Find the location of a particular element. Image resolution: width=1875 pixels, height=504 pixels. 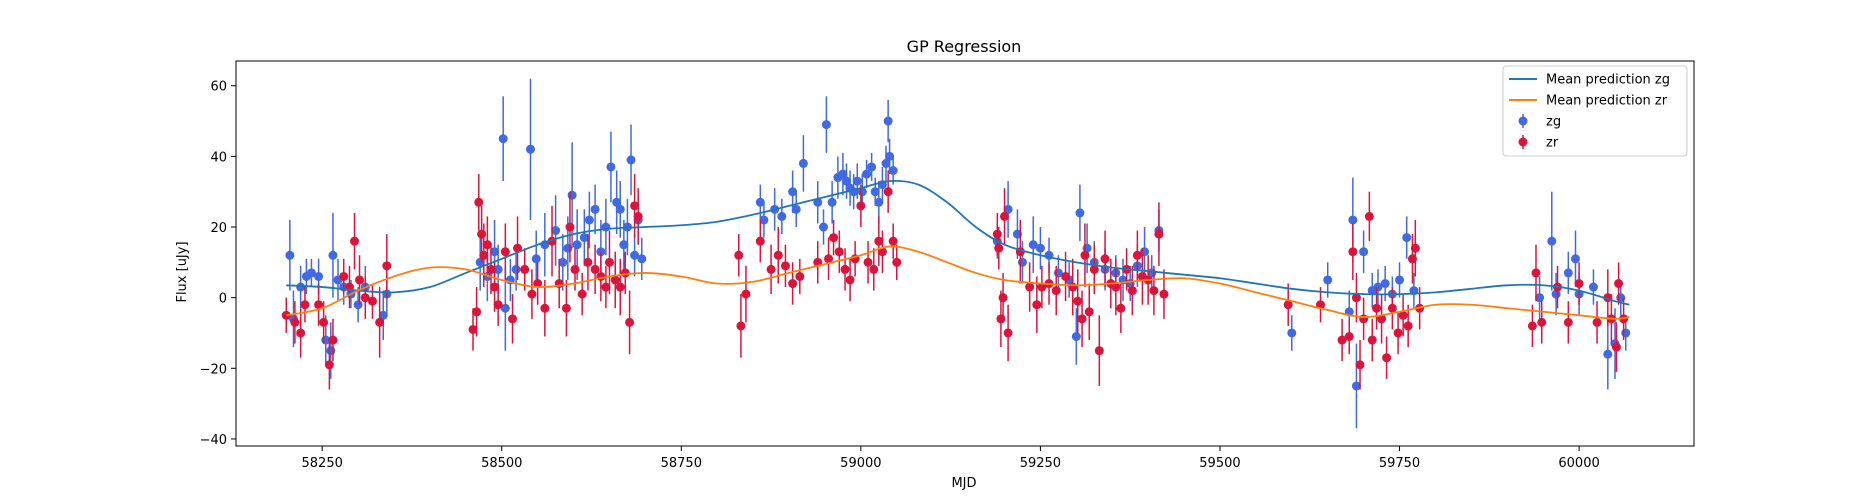

x-tick-label: 59000 is located at coordinates (860, 463).